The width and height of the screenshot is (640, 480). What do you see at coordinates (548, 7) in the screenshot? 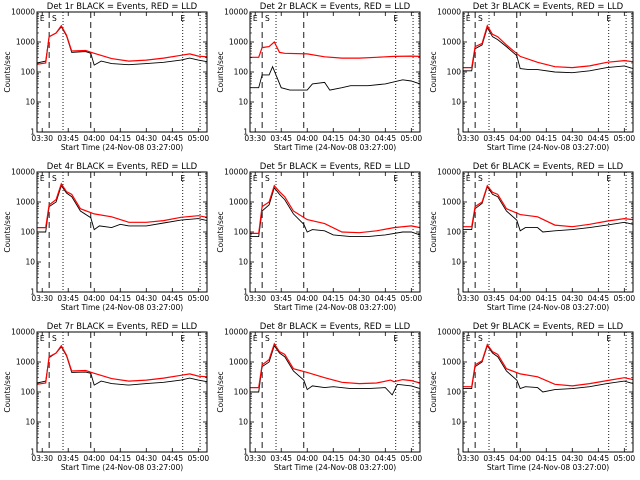
I see `plot-title: Det 3r BLACK = Events, RED = LLD` at bounding box center [548, 7].